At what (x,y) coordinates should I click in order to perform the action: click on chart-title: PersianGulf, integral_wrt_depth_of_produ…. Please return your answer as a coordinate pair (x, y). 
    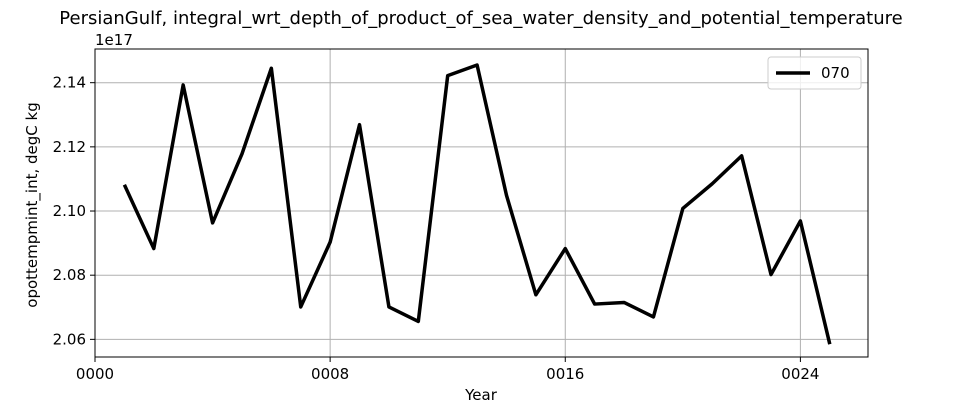
    Looking at the image, I should click on (480, 18).